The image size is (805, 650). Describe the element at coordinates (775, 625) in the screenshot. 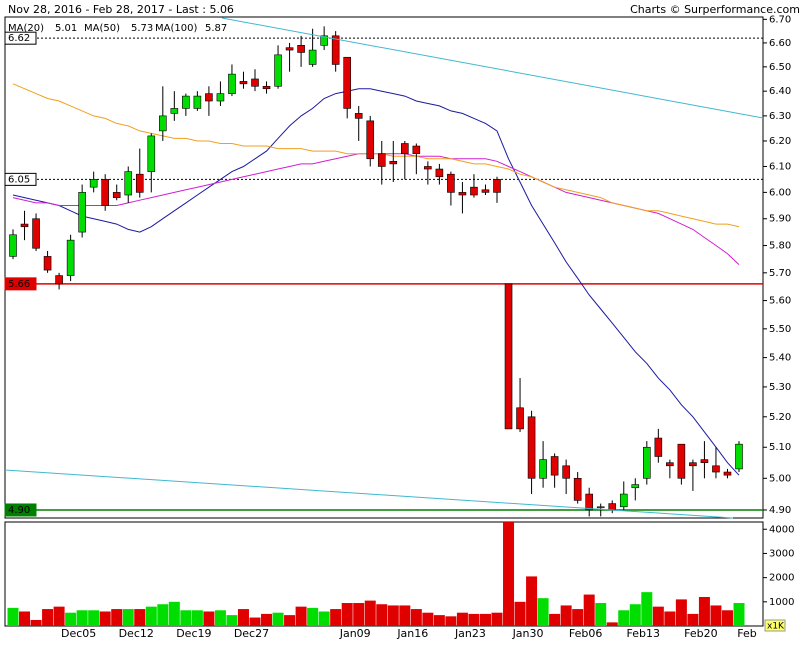

I see `unit-box` at that location.